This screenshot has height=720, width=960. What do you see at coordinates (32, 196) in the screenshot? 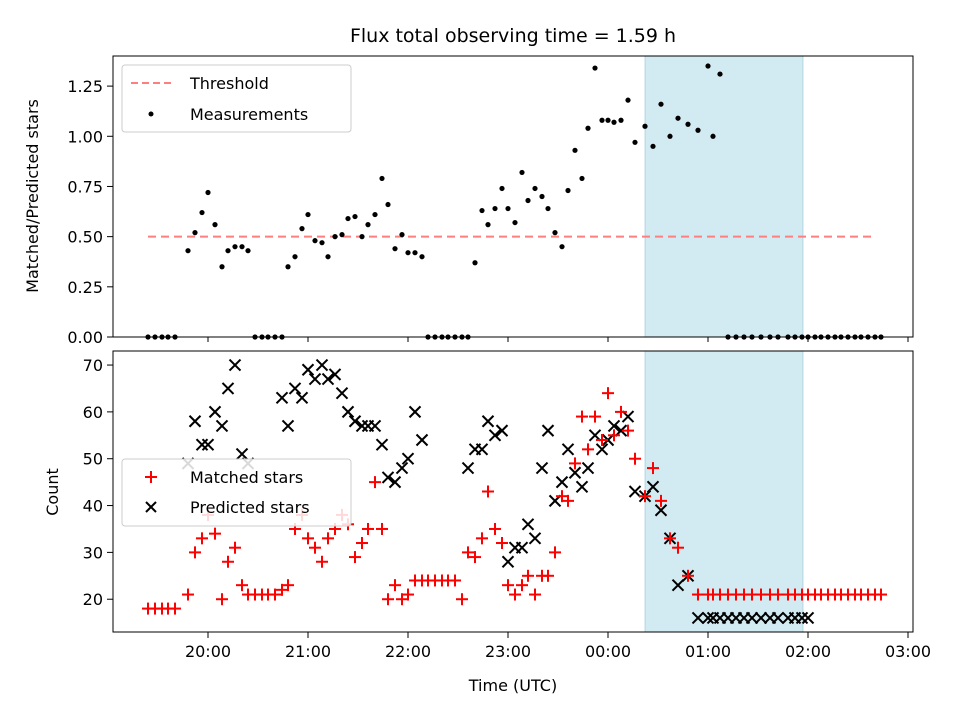
I see `ratio-y-axis-label: Matched/Predicted stars` at bounding box center [32, 196].